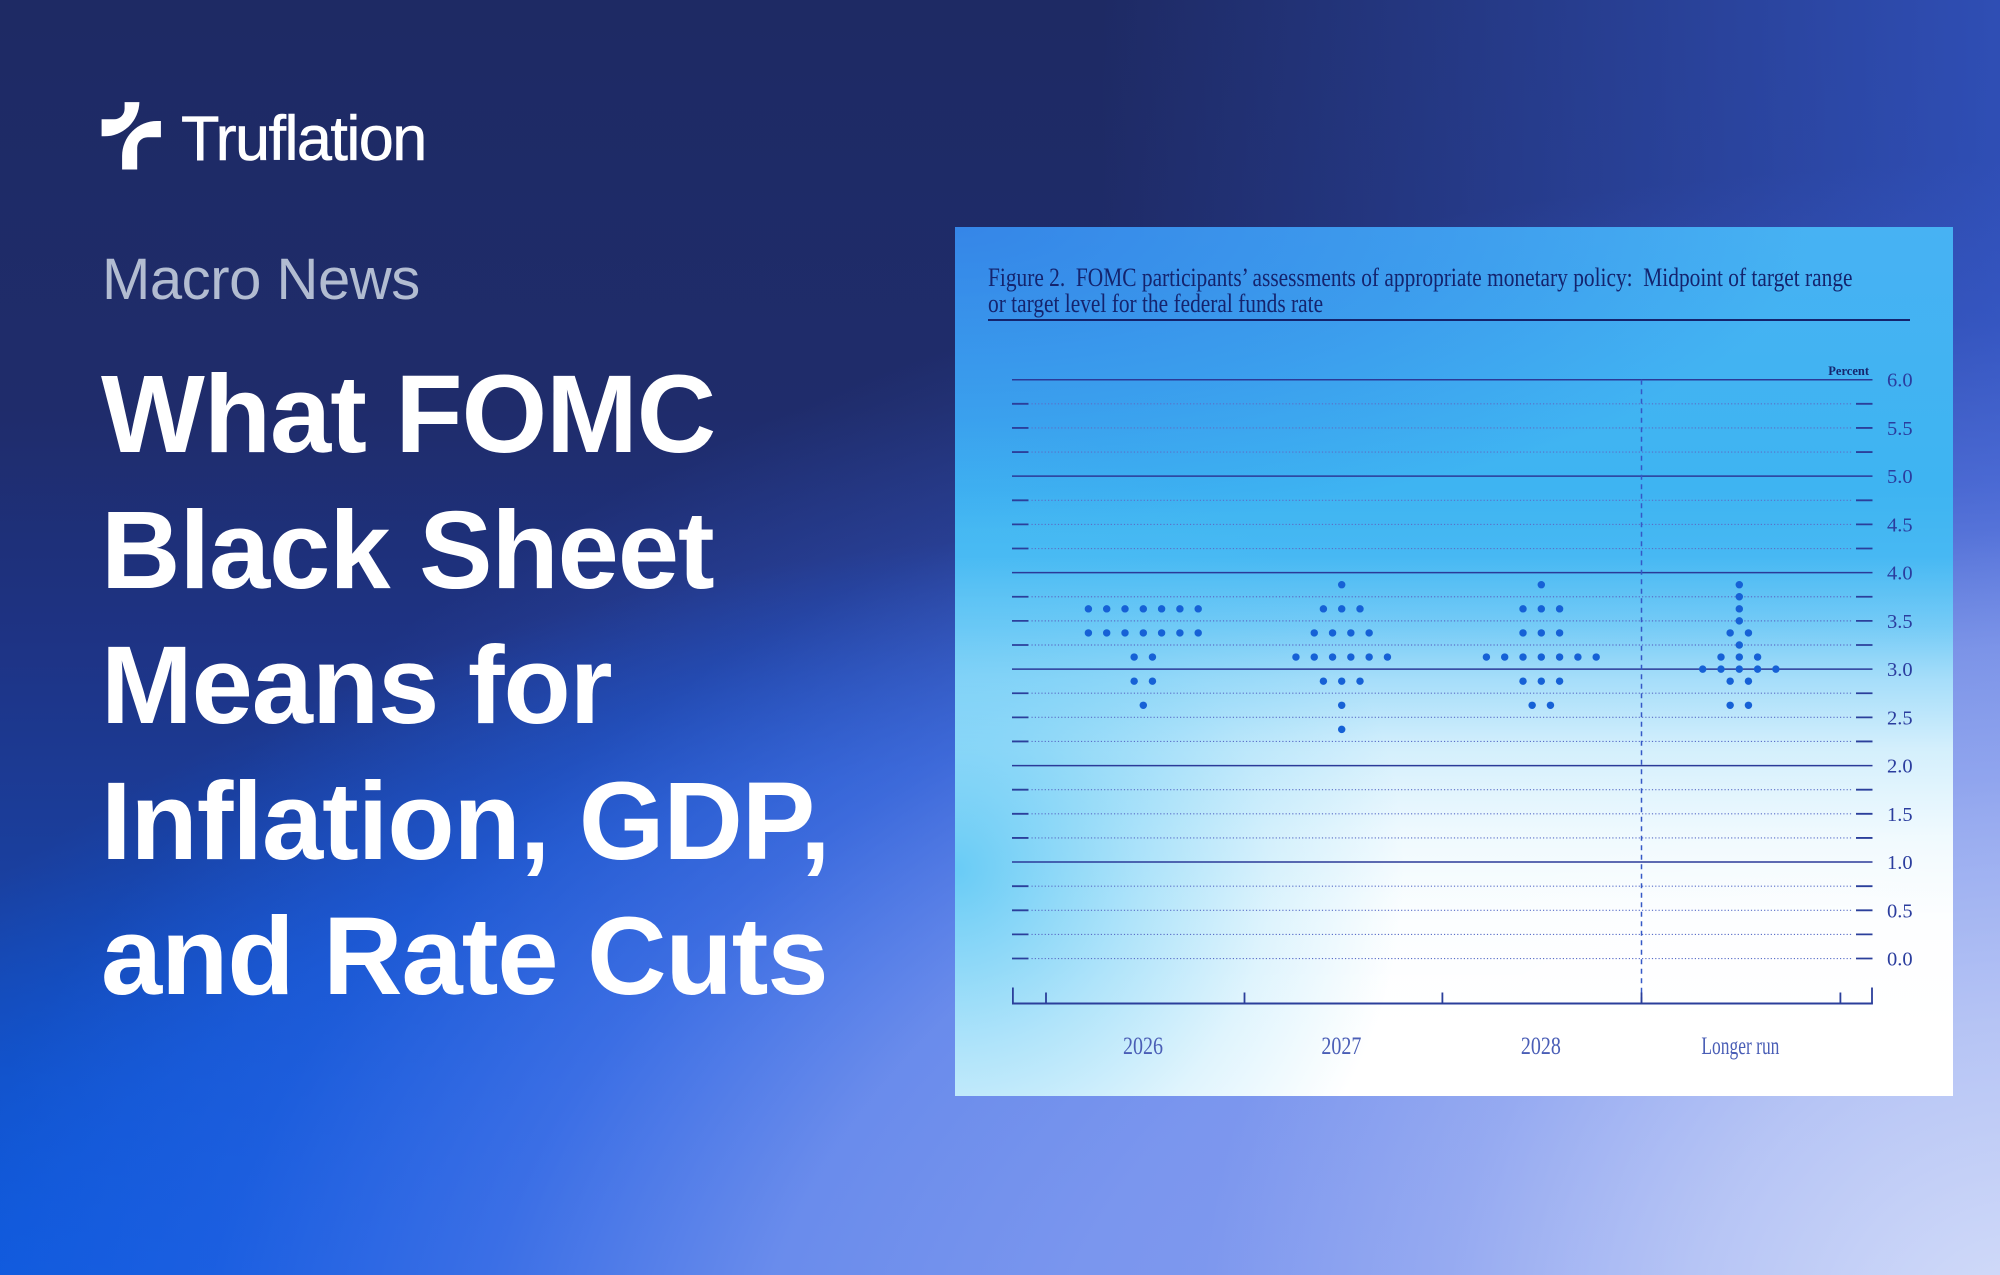 This screenshot has height=1275, width=2000. Describe the element at coordinates (1740, 1046) in the screenshot. I see `svg-text: Longer run` at that location.